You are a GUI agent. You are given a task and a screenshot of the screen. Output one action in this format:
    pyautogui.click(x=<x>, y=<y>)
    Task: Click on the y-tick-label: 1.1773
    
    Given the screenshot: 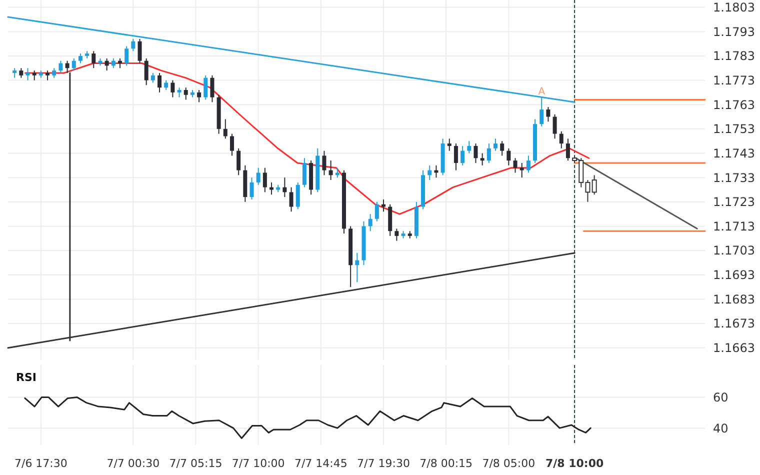 What is the action you would take?
    pyautogui.click(x=734, y=80)
    